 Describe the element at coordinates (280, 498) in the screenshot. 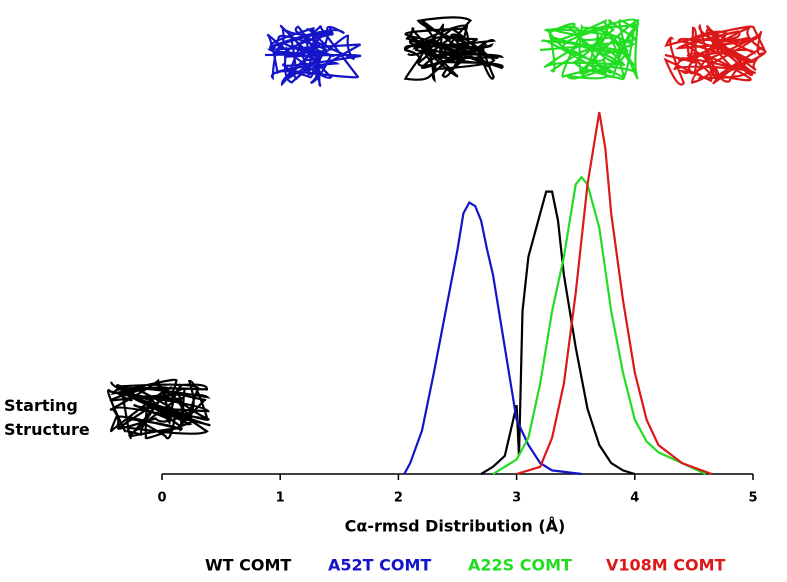

I see `x-tick-label: 1` at that location.